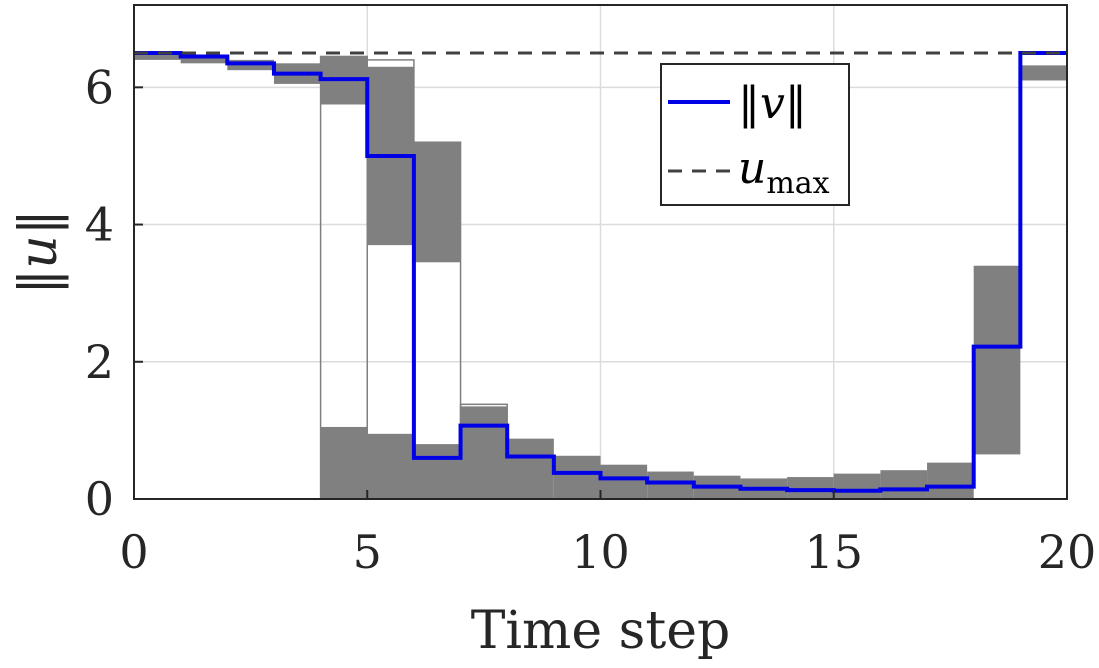 This screenshot has width=1099, height=668. What do you see at coordinates (601, 631) in the screenshot?
I see `x-axis-label: Time step` at bounding box center [601, 631].